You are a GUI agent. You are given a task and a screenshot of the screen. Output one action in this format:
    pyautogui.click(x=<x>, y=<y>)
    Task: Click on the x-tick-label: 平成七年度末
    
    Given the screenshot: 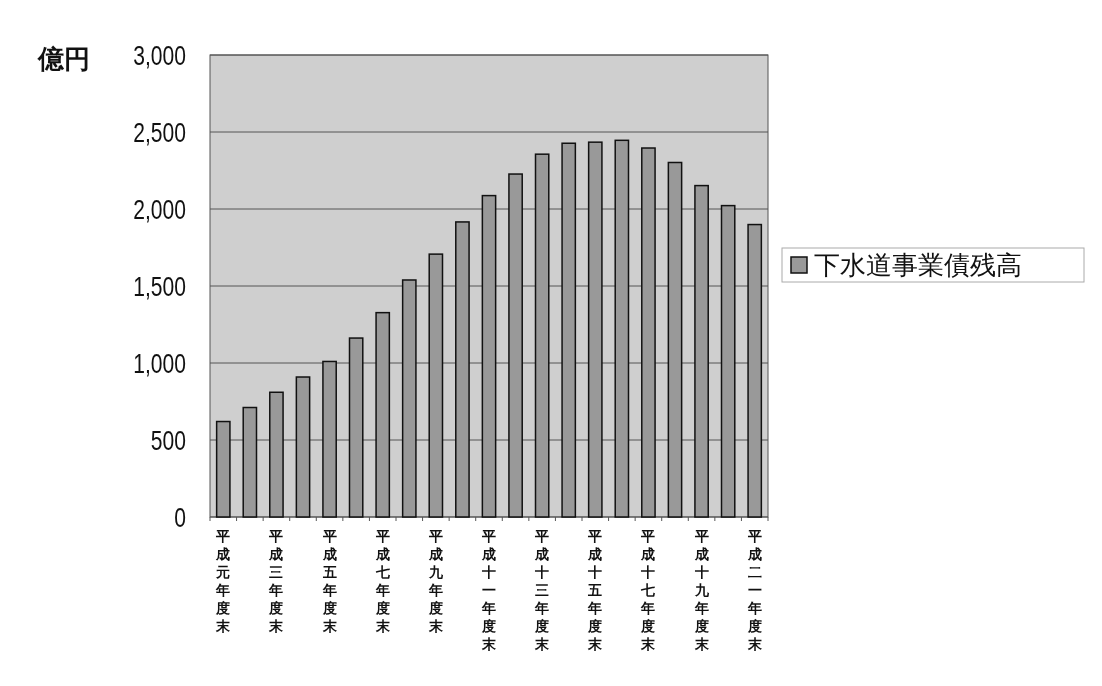 What is the action you would take?
    pyautogui.click(x=382, y=581)
    